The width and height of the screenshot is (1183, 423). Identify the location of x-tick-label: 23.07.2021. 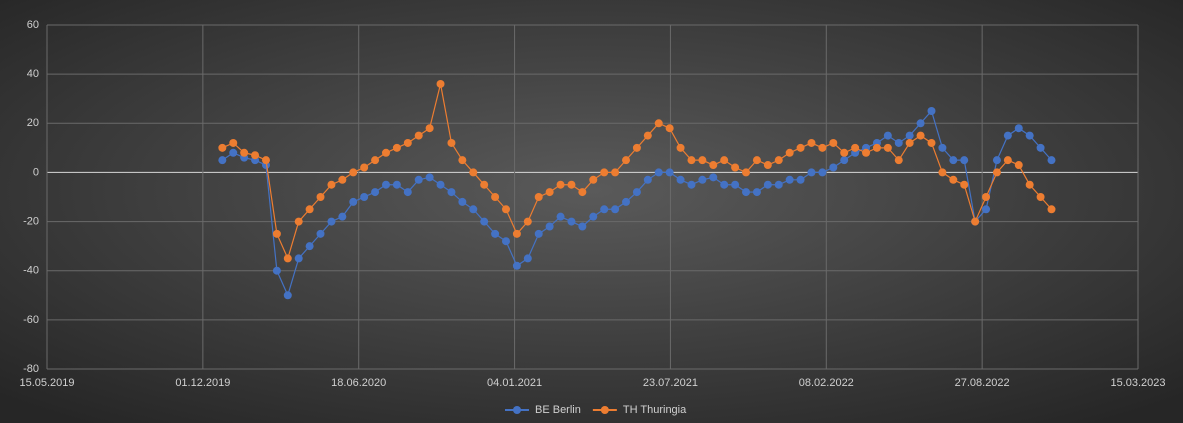
(670, 383).